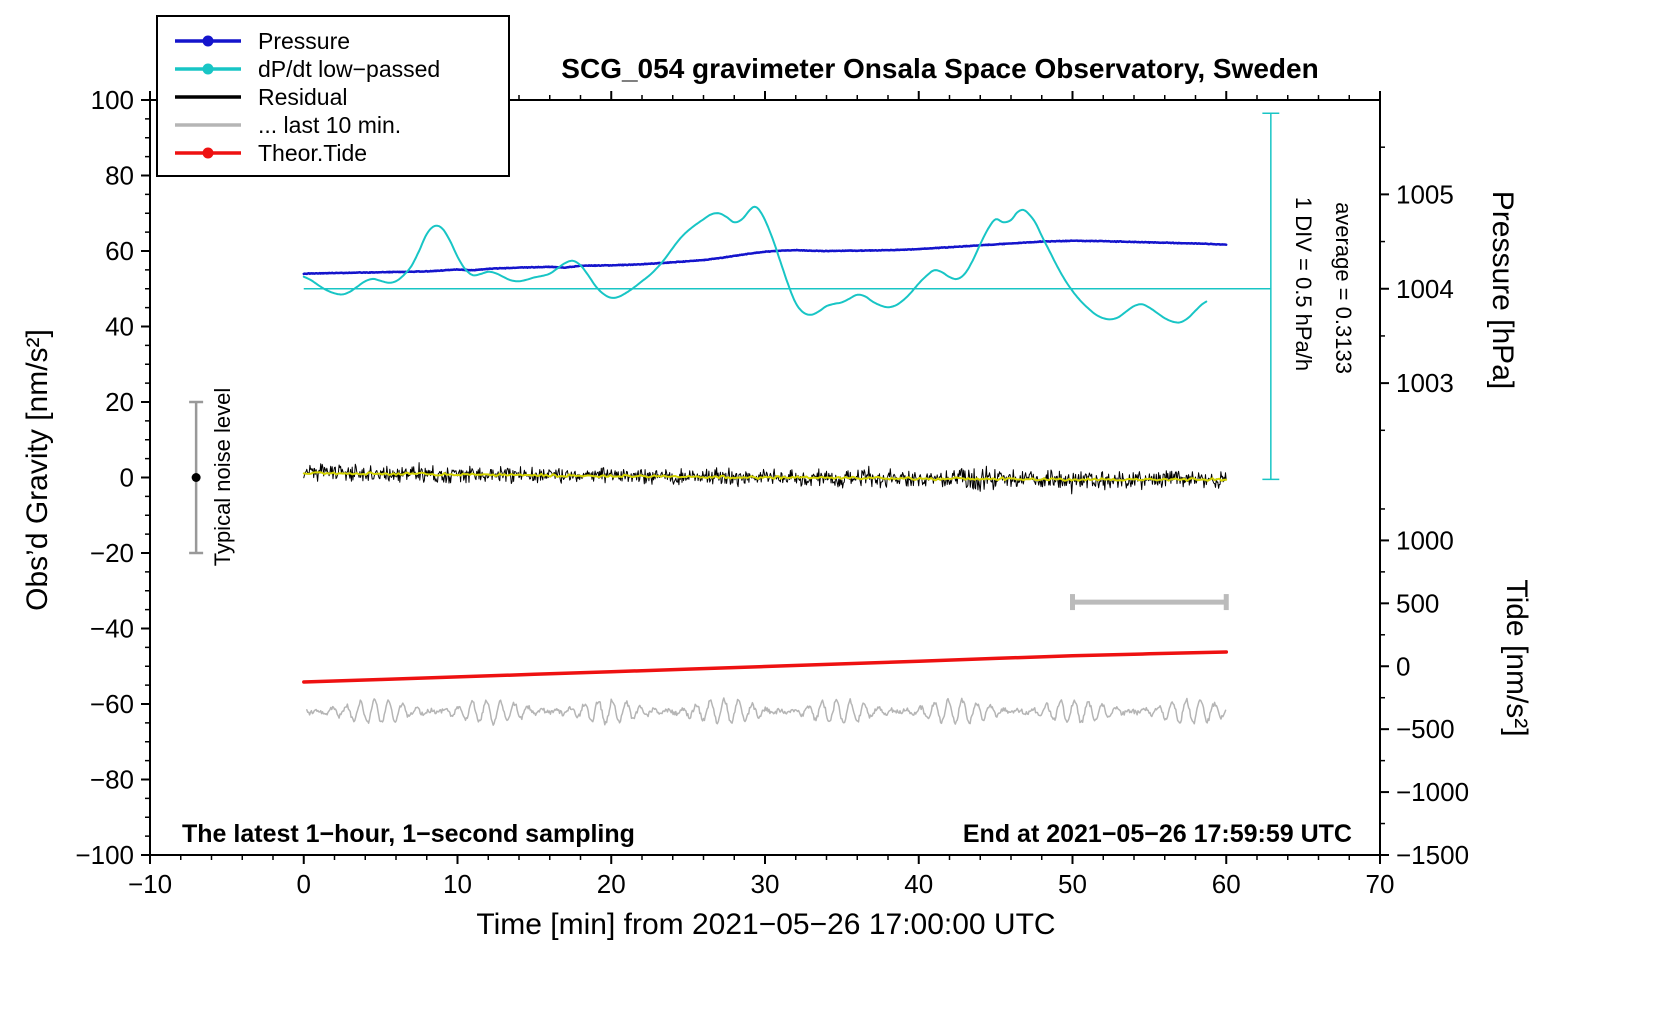 The image size is (1660, 1020). Describe the element at coordinates (611, 884) in the screenshot. I see `x-tick-label: 20` at that location.